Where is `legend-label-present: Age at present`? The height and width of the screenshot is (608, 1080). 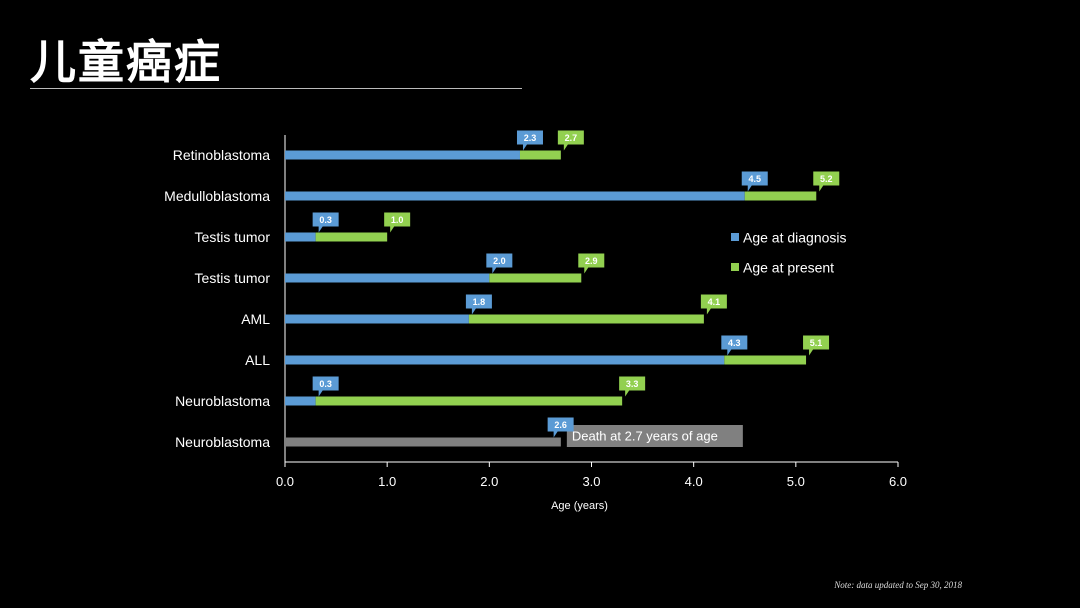 legend-label-present: Age at present is located at coordinates (788, 268).